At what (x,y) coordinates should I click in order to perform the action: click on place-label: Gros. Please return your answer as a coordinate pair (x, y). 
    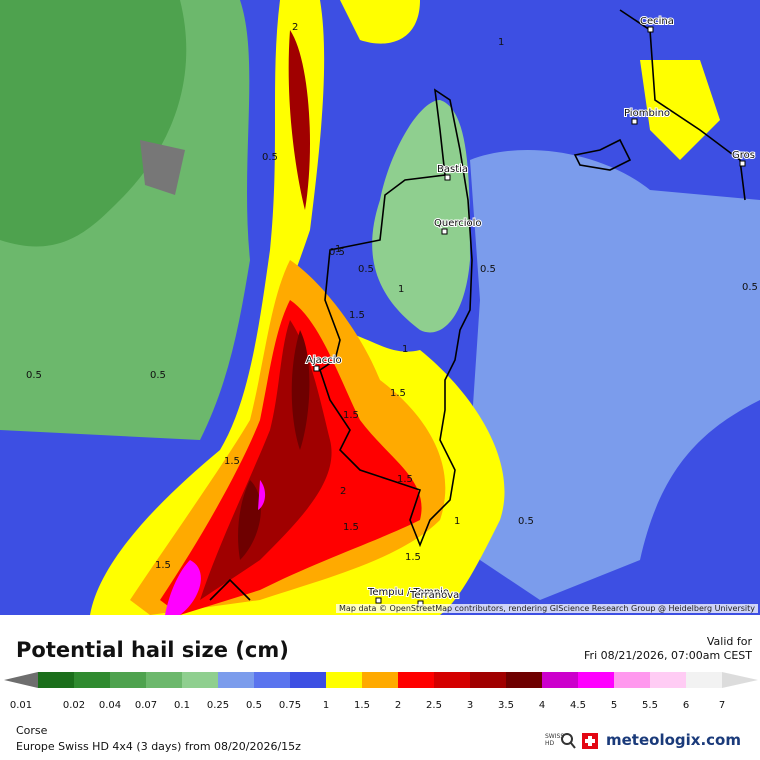
    Looking at the image, I should click on (743, 155).